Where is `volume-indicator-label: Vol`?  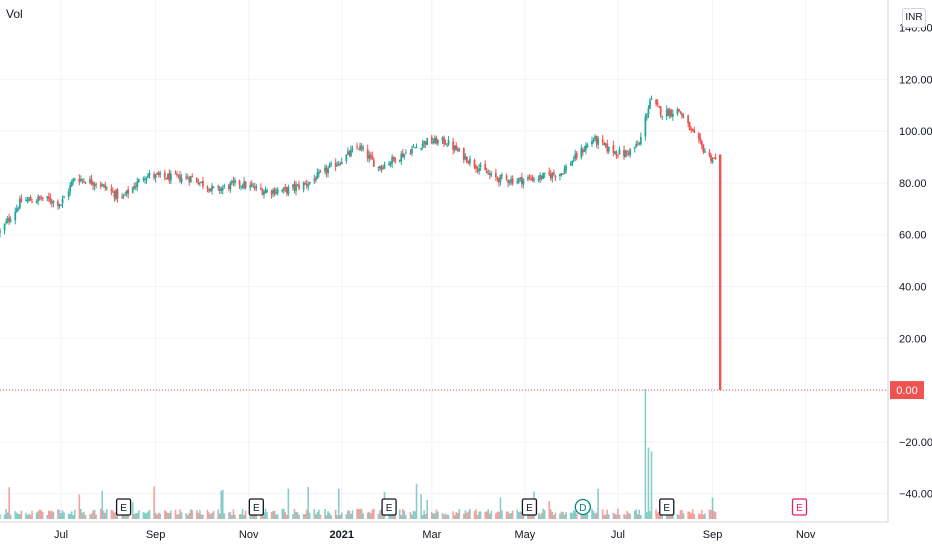 volume-indicator-label: Vol is located at coordinates (14, 14).